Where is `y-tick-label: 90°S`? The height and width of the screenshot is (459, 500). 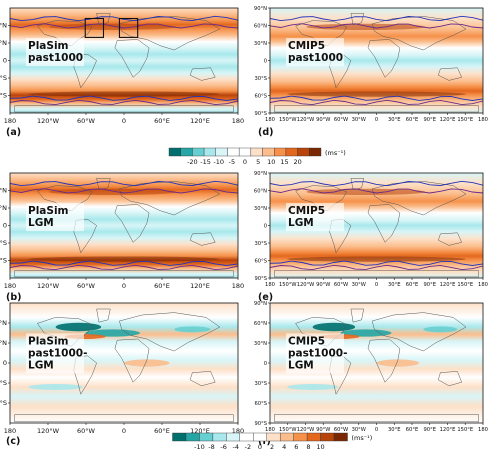
y-tick-label: 90°S is located at coordinates (261, 424).